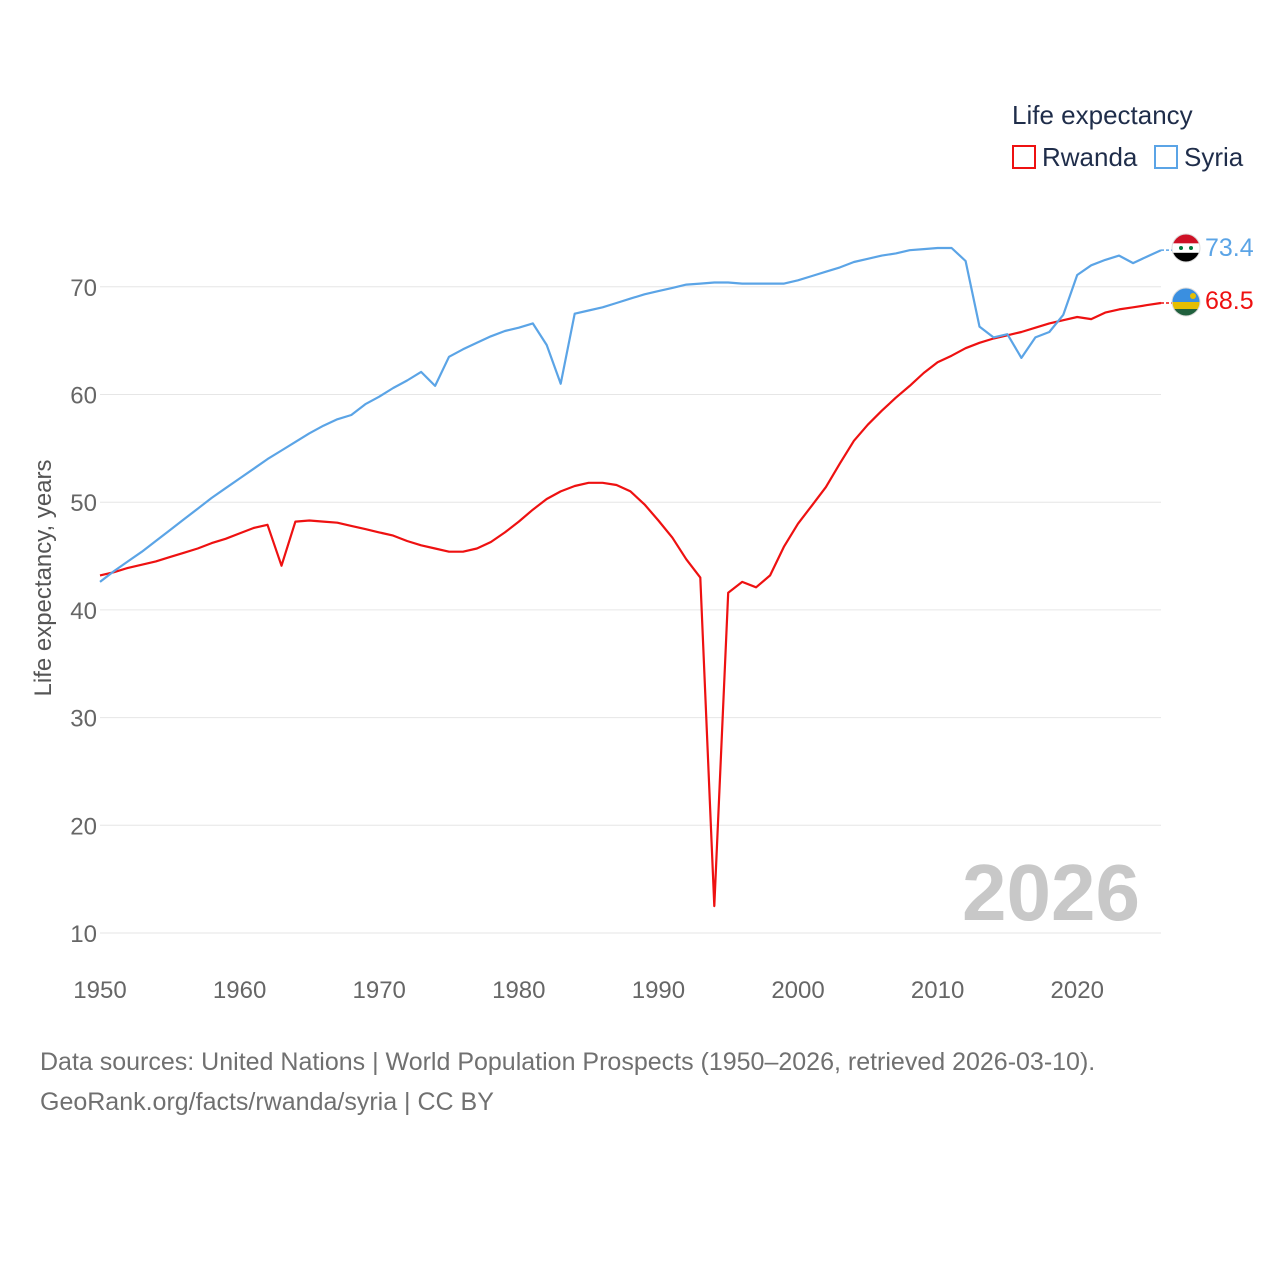  I want to click on legend-item-rwanda: Rwanda, so click(1075, 157).